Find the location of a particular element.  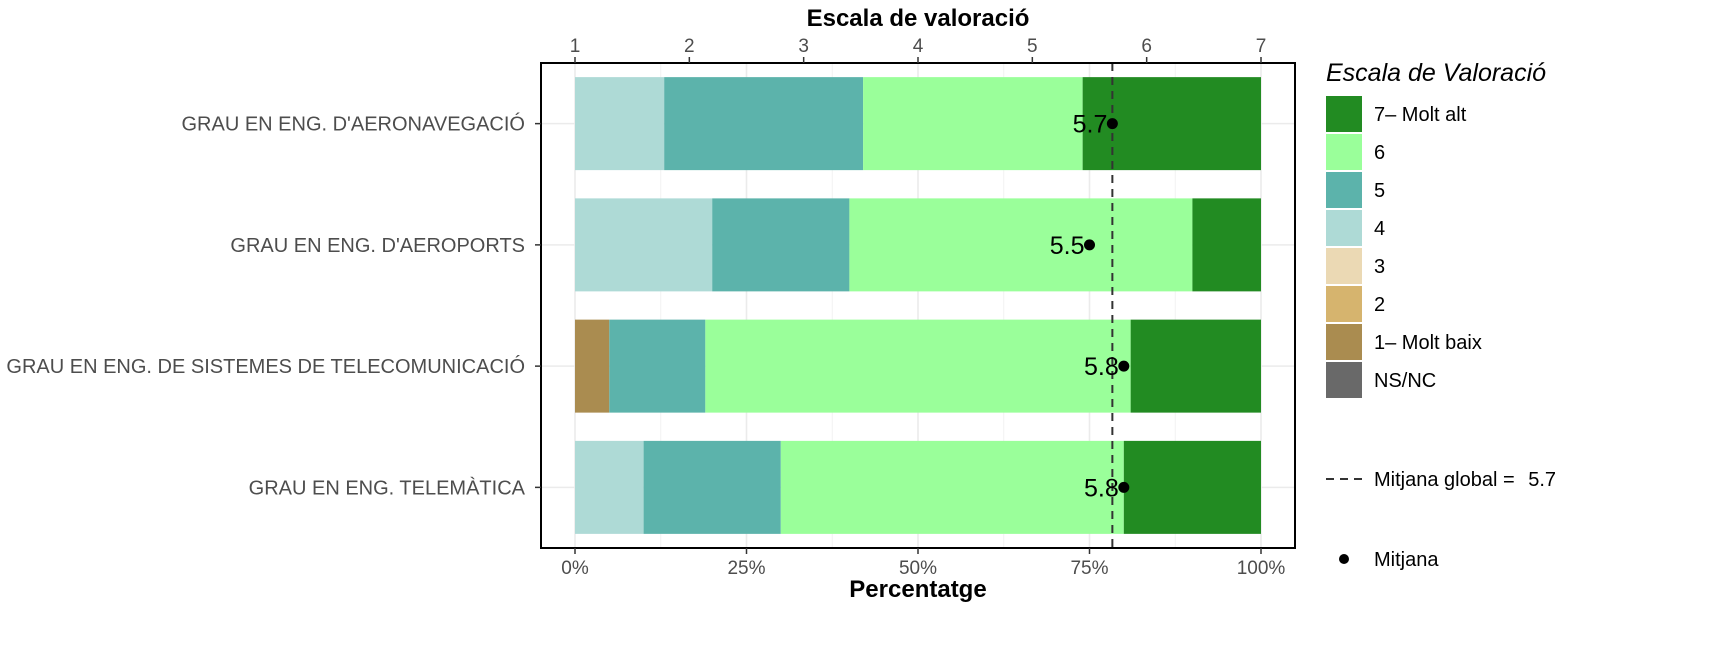

legend-item-label: 5 is located at coordinates (1379, 191).